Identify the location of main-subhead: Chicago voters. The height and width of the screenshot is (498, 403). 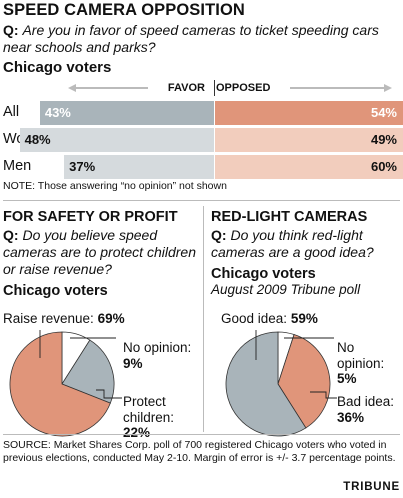
(57, 67).